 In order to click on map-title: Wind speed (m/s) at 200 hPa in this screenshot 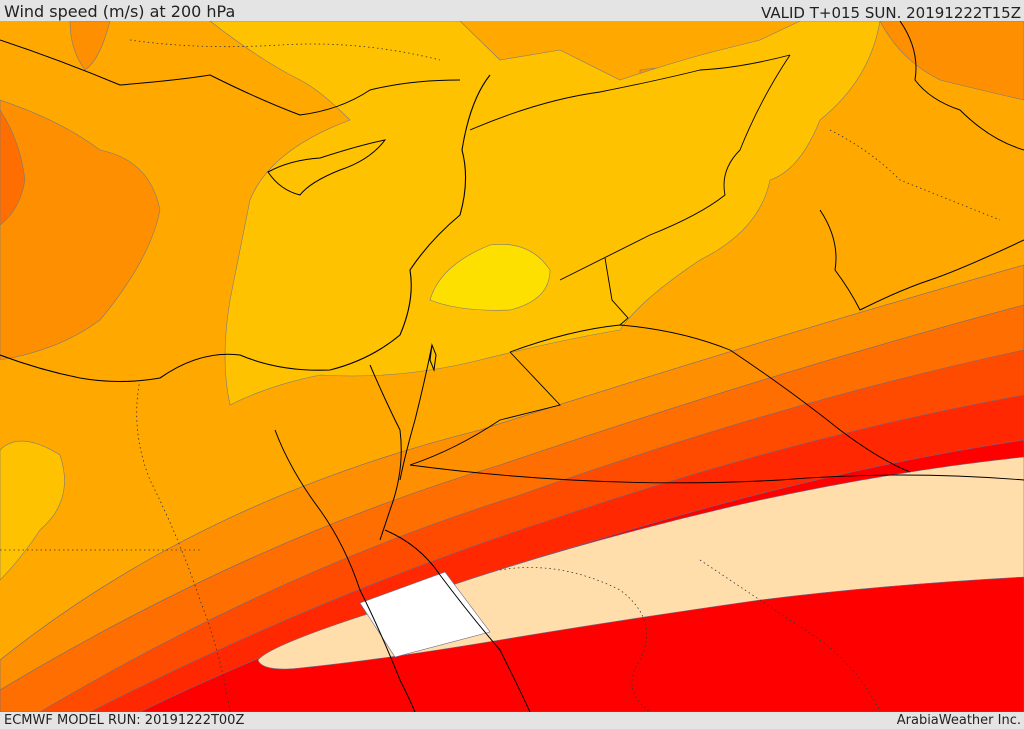, I will do `click(120, 11)`.